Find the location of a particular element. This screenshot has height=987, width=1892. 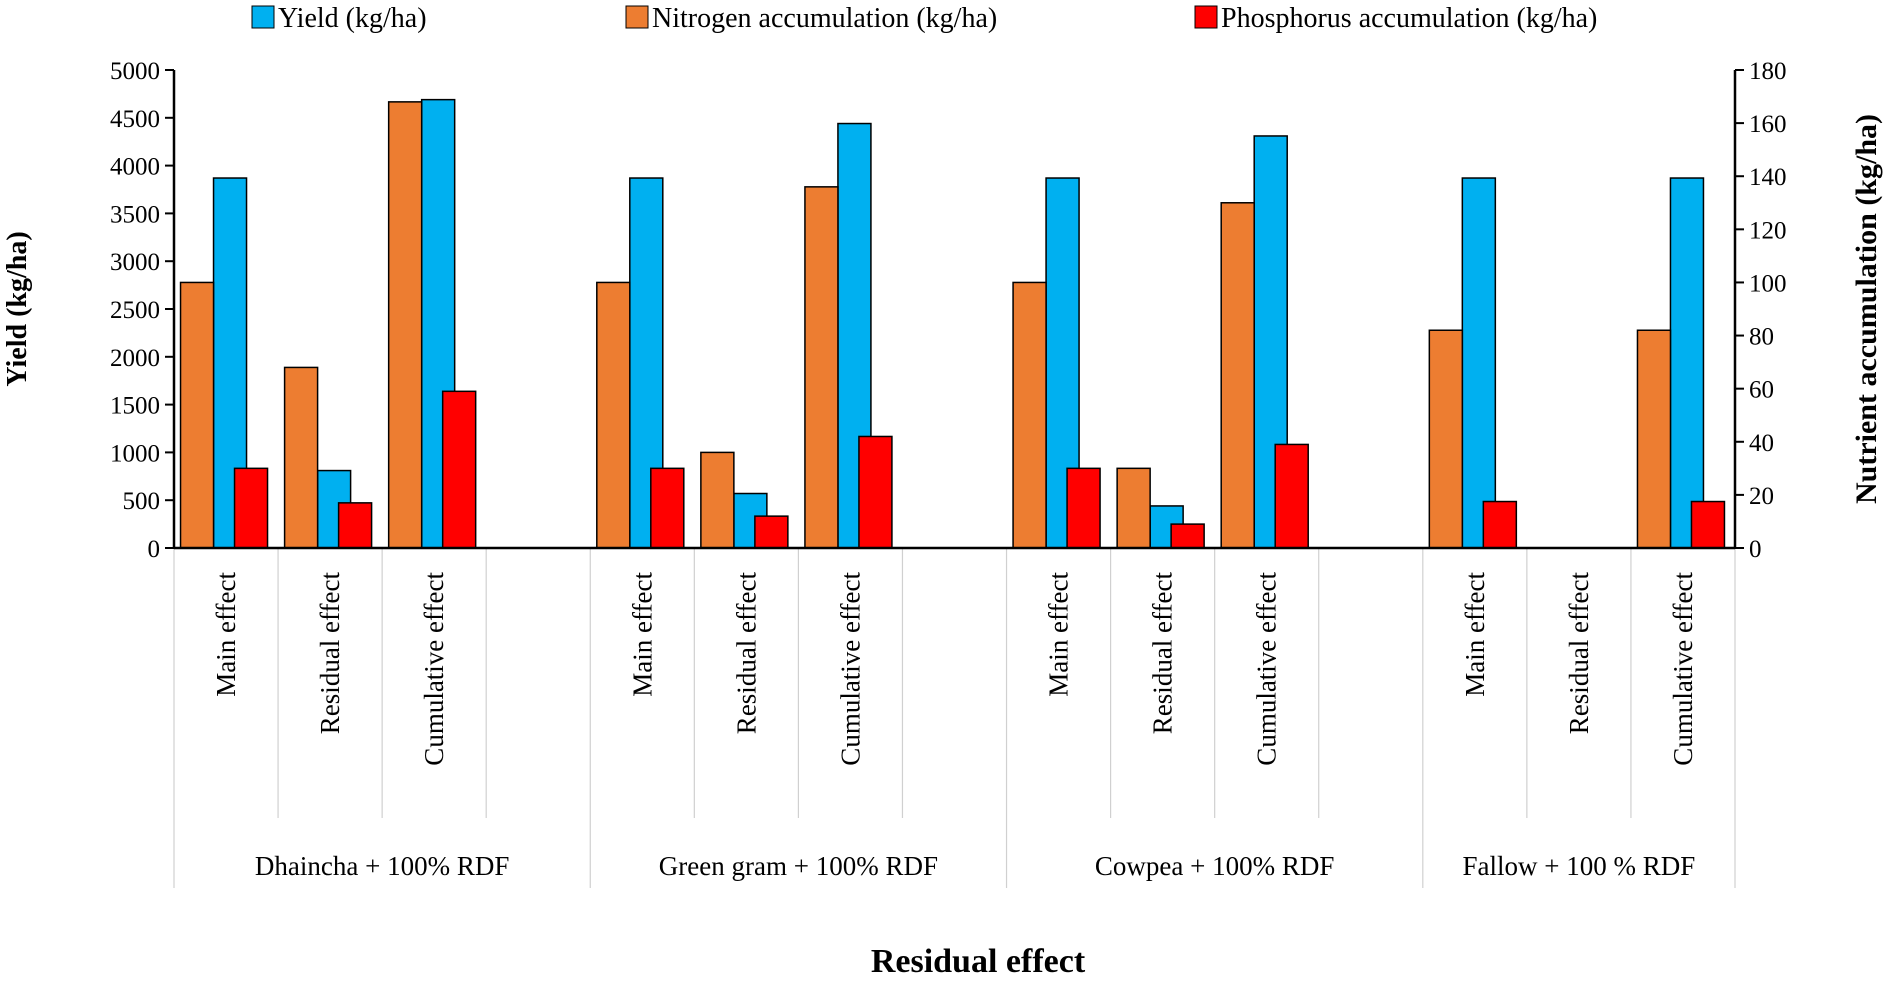

y2-tick-label: 180 is located at coordinates (1768, 71).